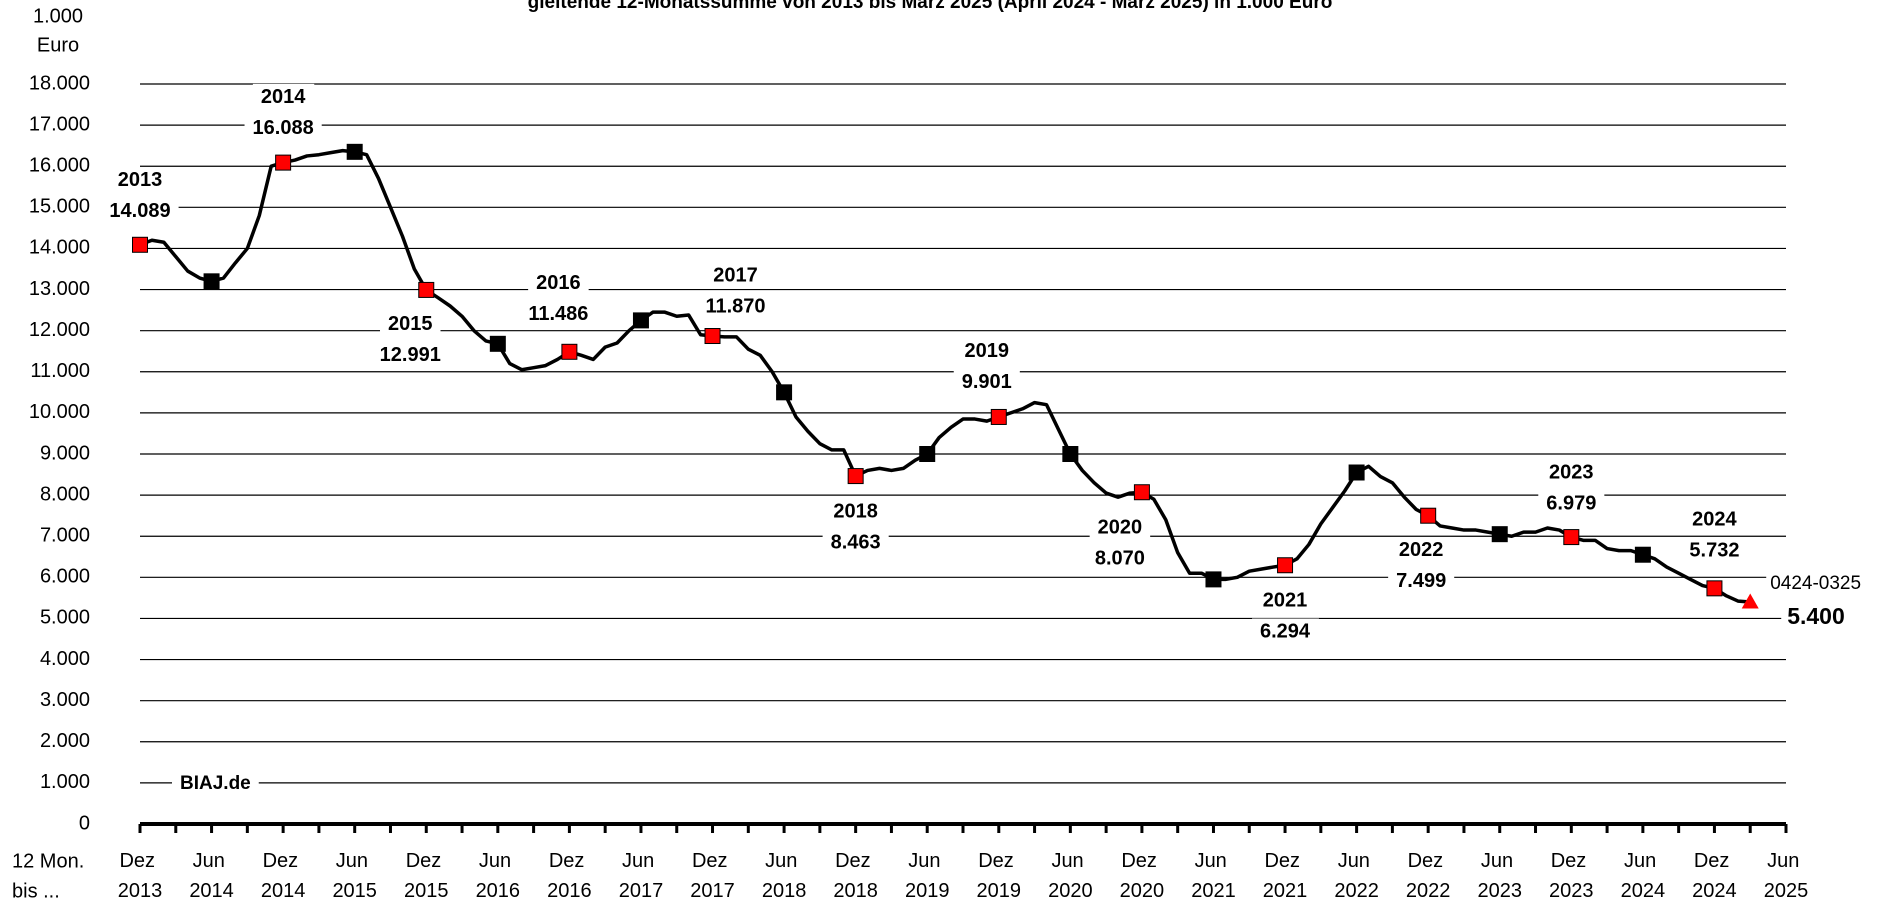 This screenshot has height=906, width=1880. What do you see at coordinates (59, 207) in the screenshot?
I see `y-tick-label: 15.000` at bounding box center [59, 207].